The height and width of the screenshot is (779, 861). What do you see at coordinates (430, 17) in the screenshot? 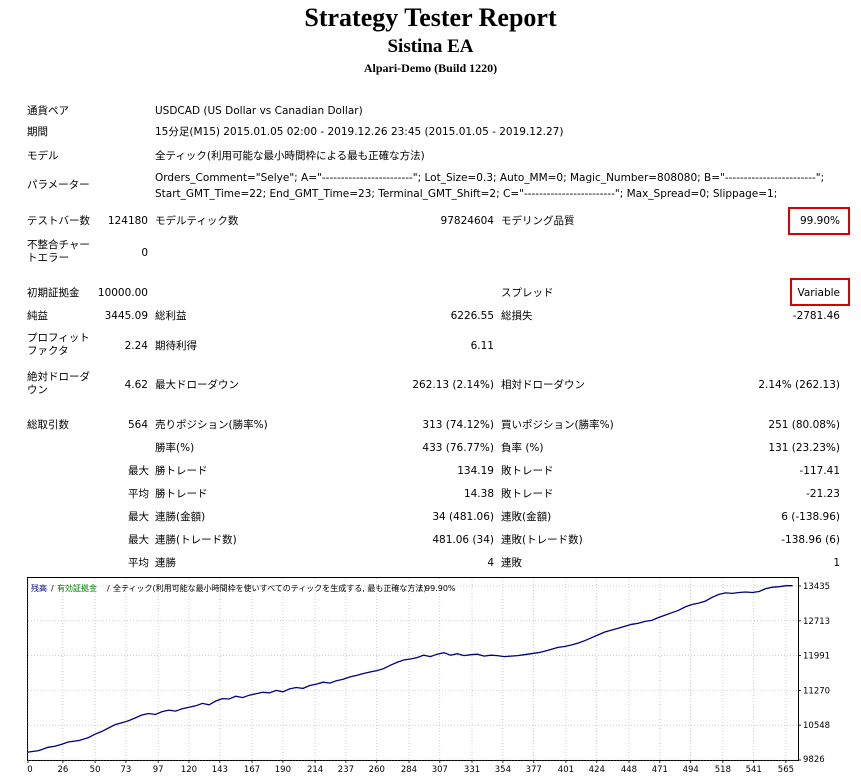
I see `report-title: Strategy Tester Report` at bounding box center [430, 17].